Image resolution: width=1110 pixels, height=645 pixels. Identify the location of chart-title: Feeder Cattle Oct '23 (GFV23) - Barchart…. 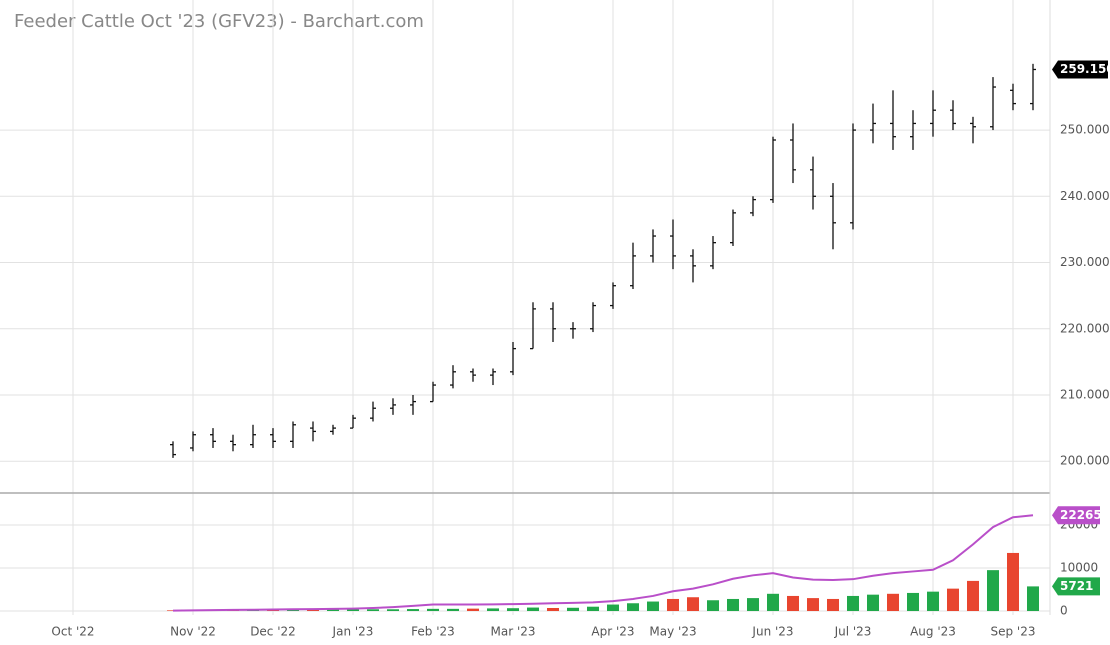
(219, 21).